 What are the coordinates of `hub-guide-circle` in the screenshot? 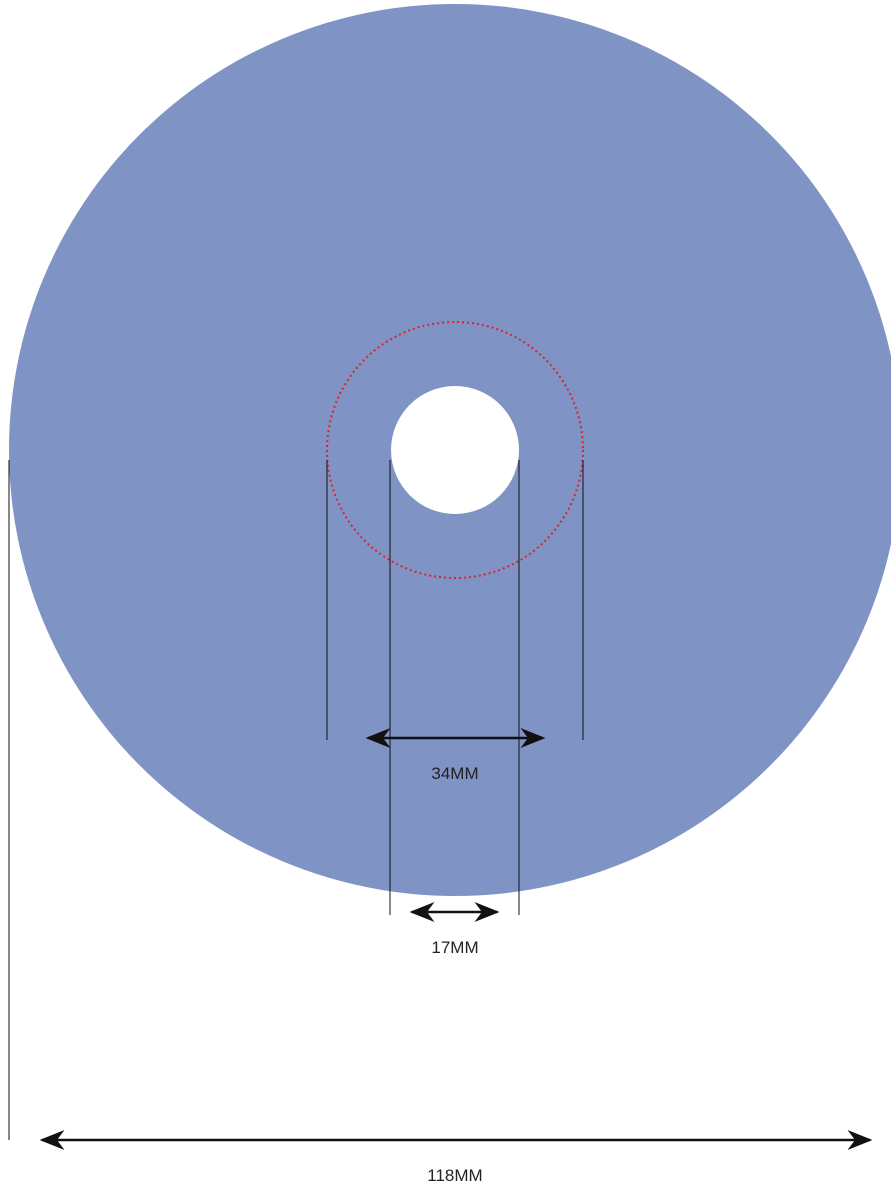 It's located at (455, 450).